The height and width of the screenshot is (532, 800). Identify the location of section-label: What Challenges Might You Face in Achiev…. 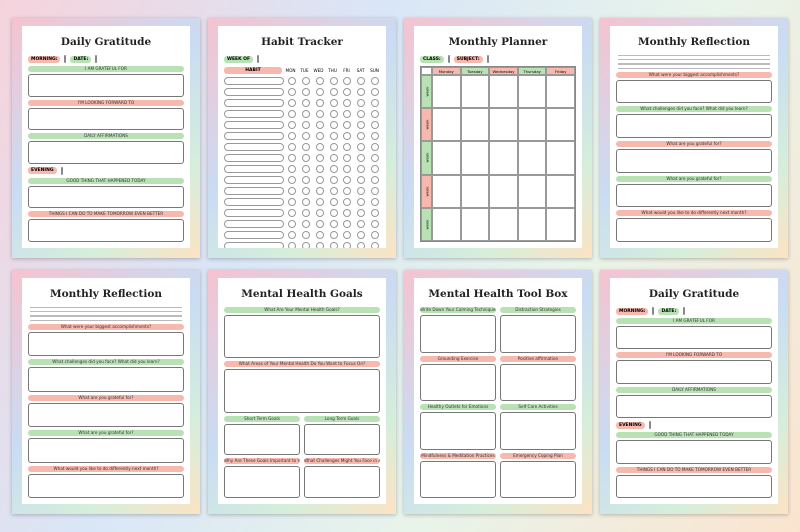
(342, 461).